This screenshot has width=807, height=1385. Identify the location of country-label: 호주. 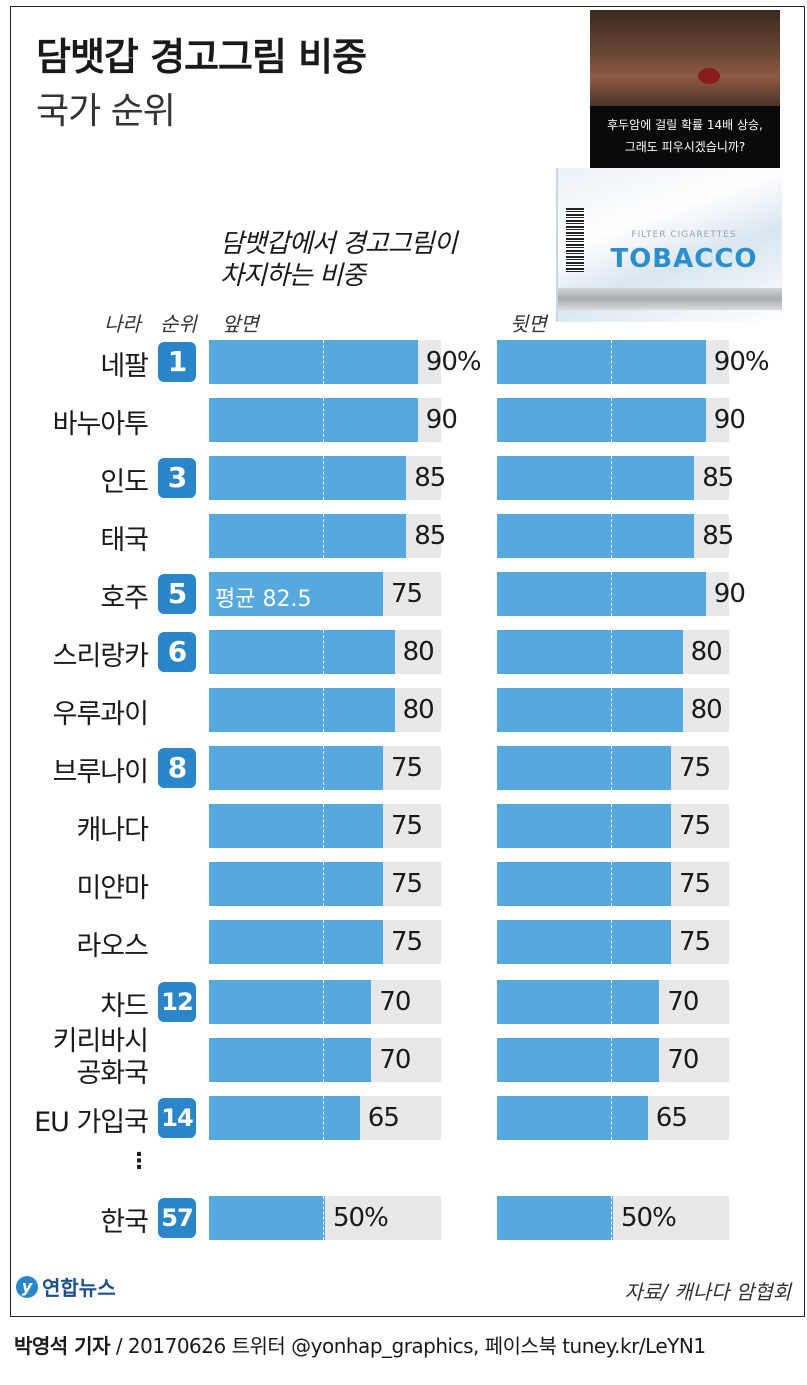
(124, 598).